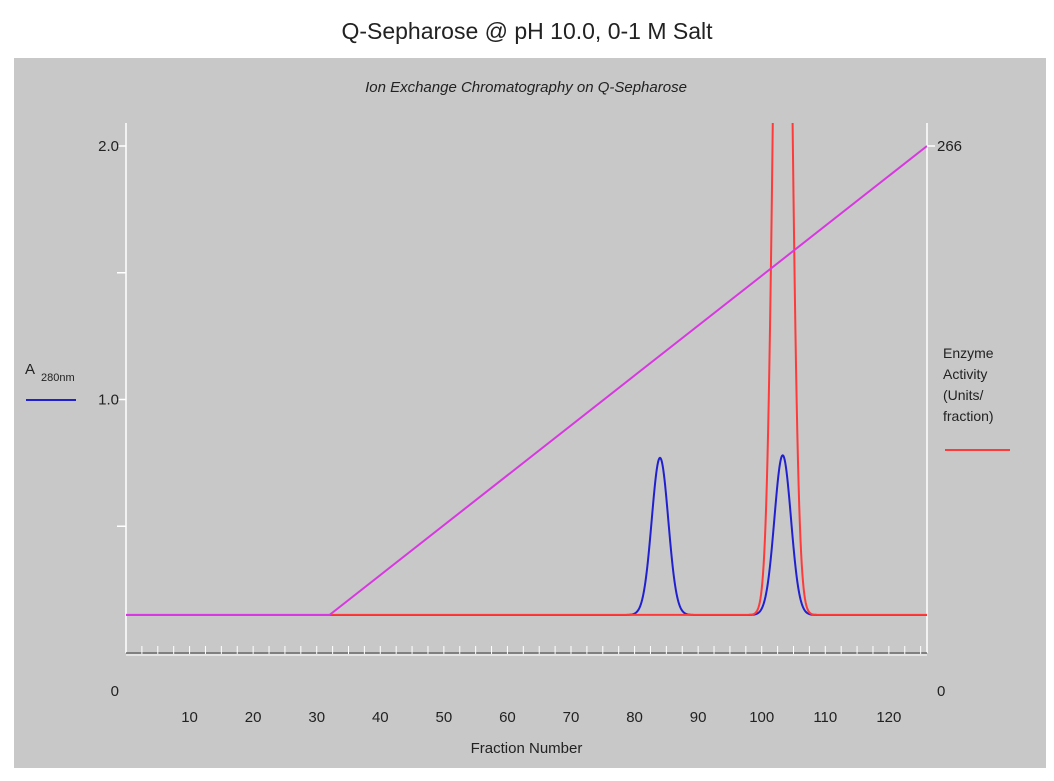 This screenshot has width=1054, height=781. I want to click on y-right-label-line: Enzyme, so click(968, 353).